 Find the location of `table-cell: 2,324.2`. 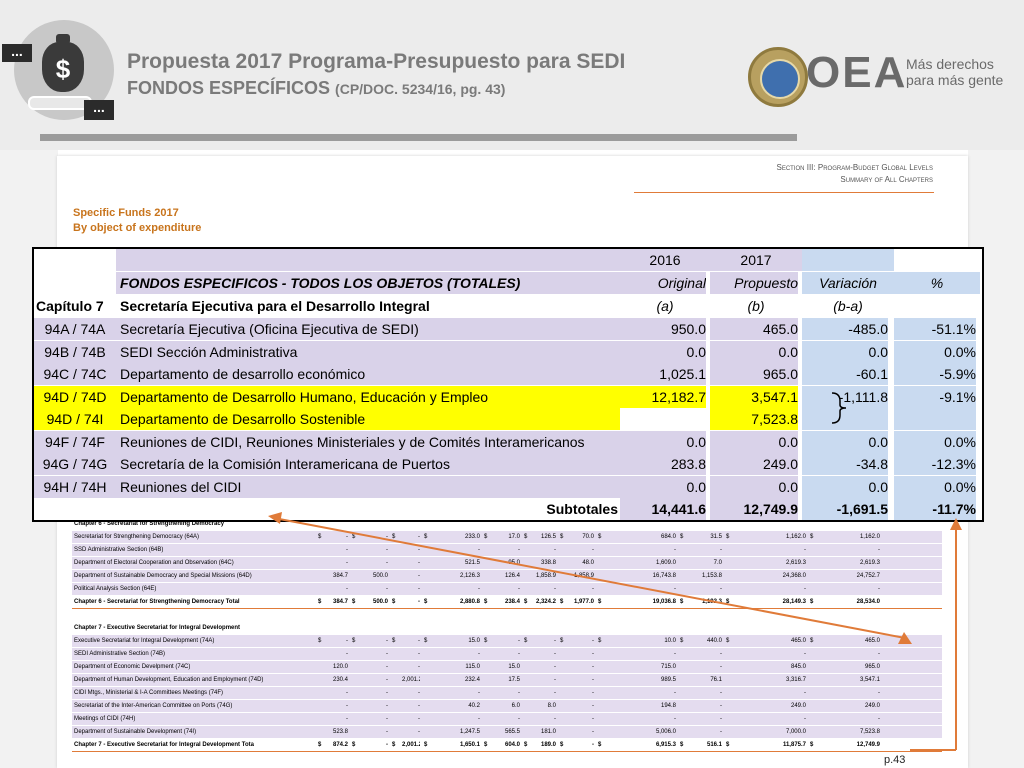

table-cell: 2,324.2 is located at coordinates (545, 602).